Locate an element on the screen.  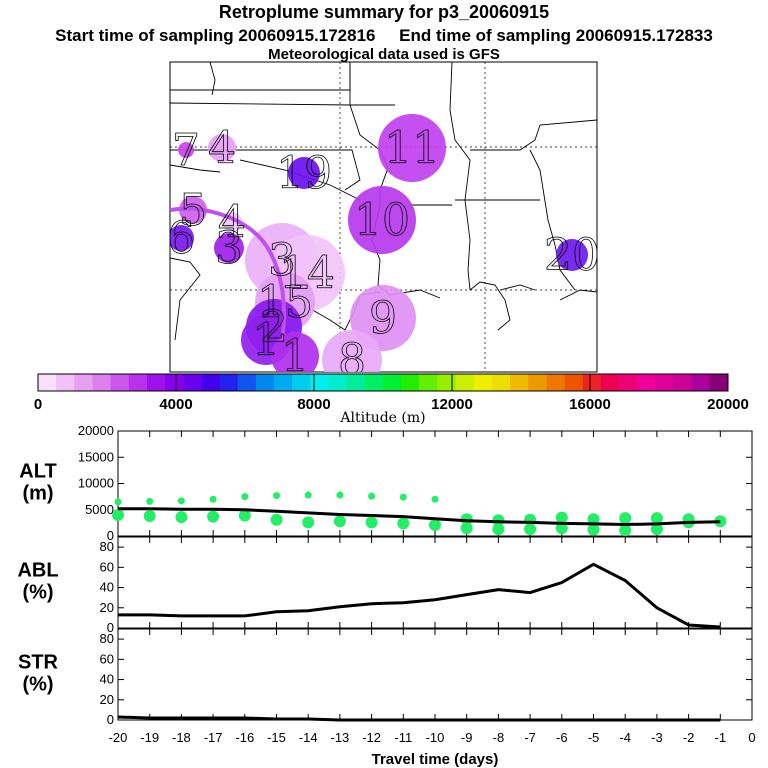
trajectory-path is located at coordinates (228, 273).